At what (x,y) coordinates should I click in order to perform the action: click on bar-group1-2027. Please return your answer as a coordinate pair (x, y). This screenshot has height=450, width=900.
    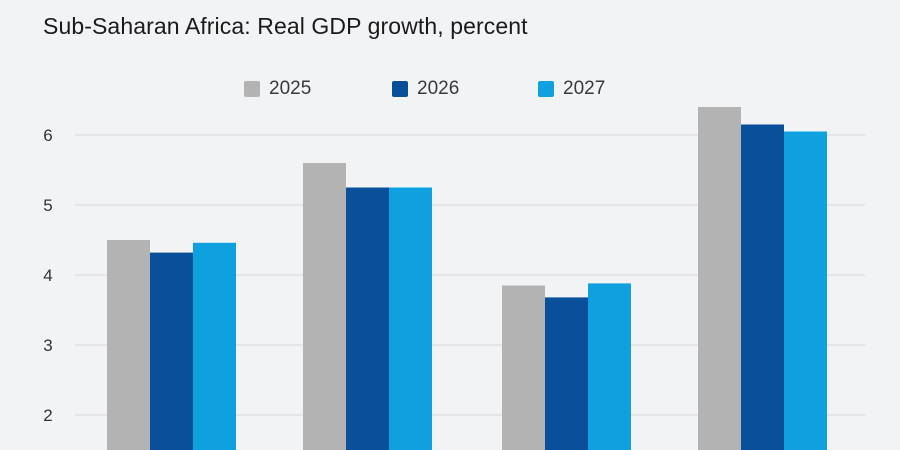
    Looking at the image, I should click on (214, 346).